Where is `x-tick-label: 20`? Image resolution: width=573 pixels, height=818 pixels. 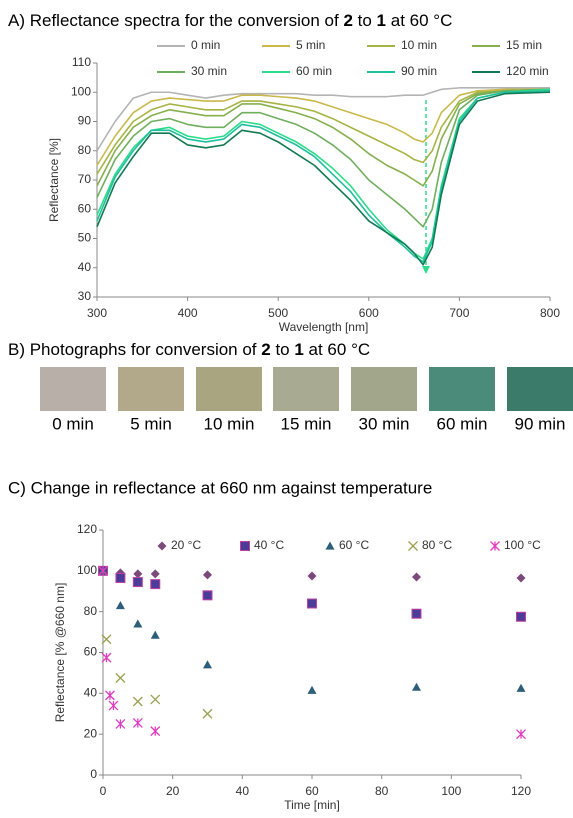
x-tick-label: 20 is located at coordinates (173, 791).